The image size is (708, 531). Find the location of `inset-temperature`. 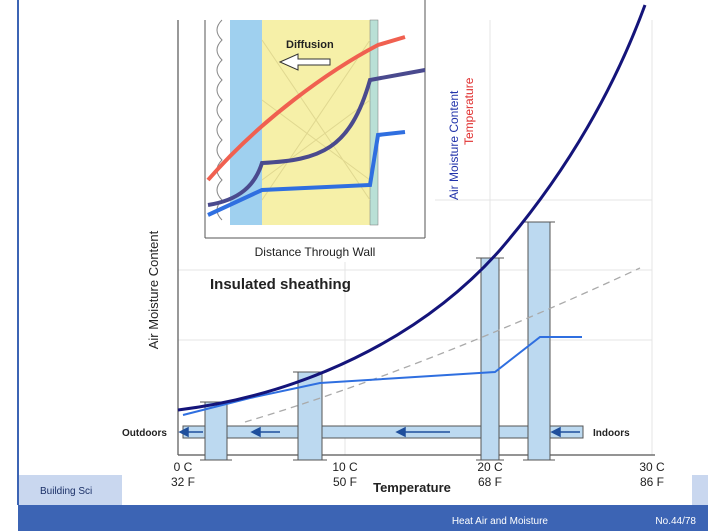

inset-temperature is located at coordinates (306, 108).